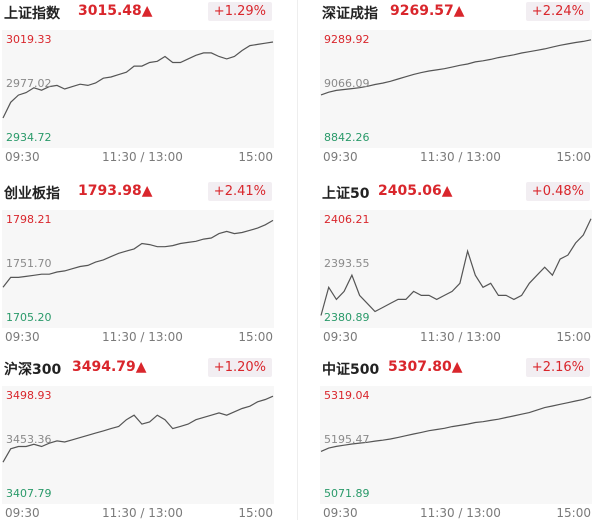 This screenshot has width=596, height=521. Describe the element at coordinates (347, 395) in the screenshot. I see `high-label: 5319.04` at that location.